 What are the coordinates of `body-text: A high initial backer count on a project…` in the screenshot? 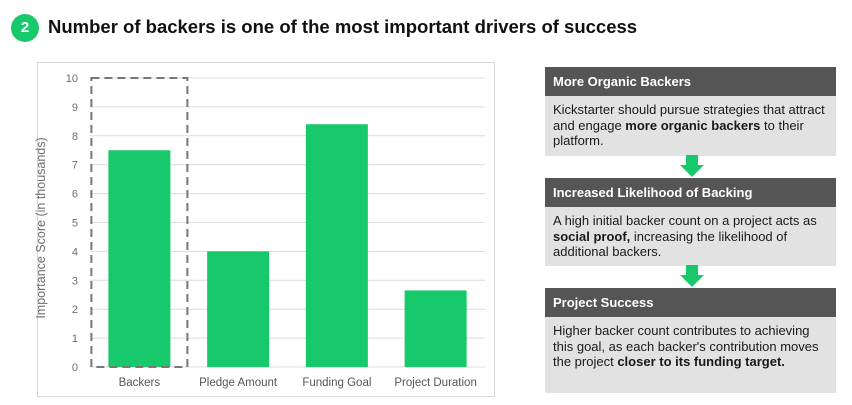 It's located at (685, 220).